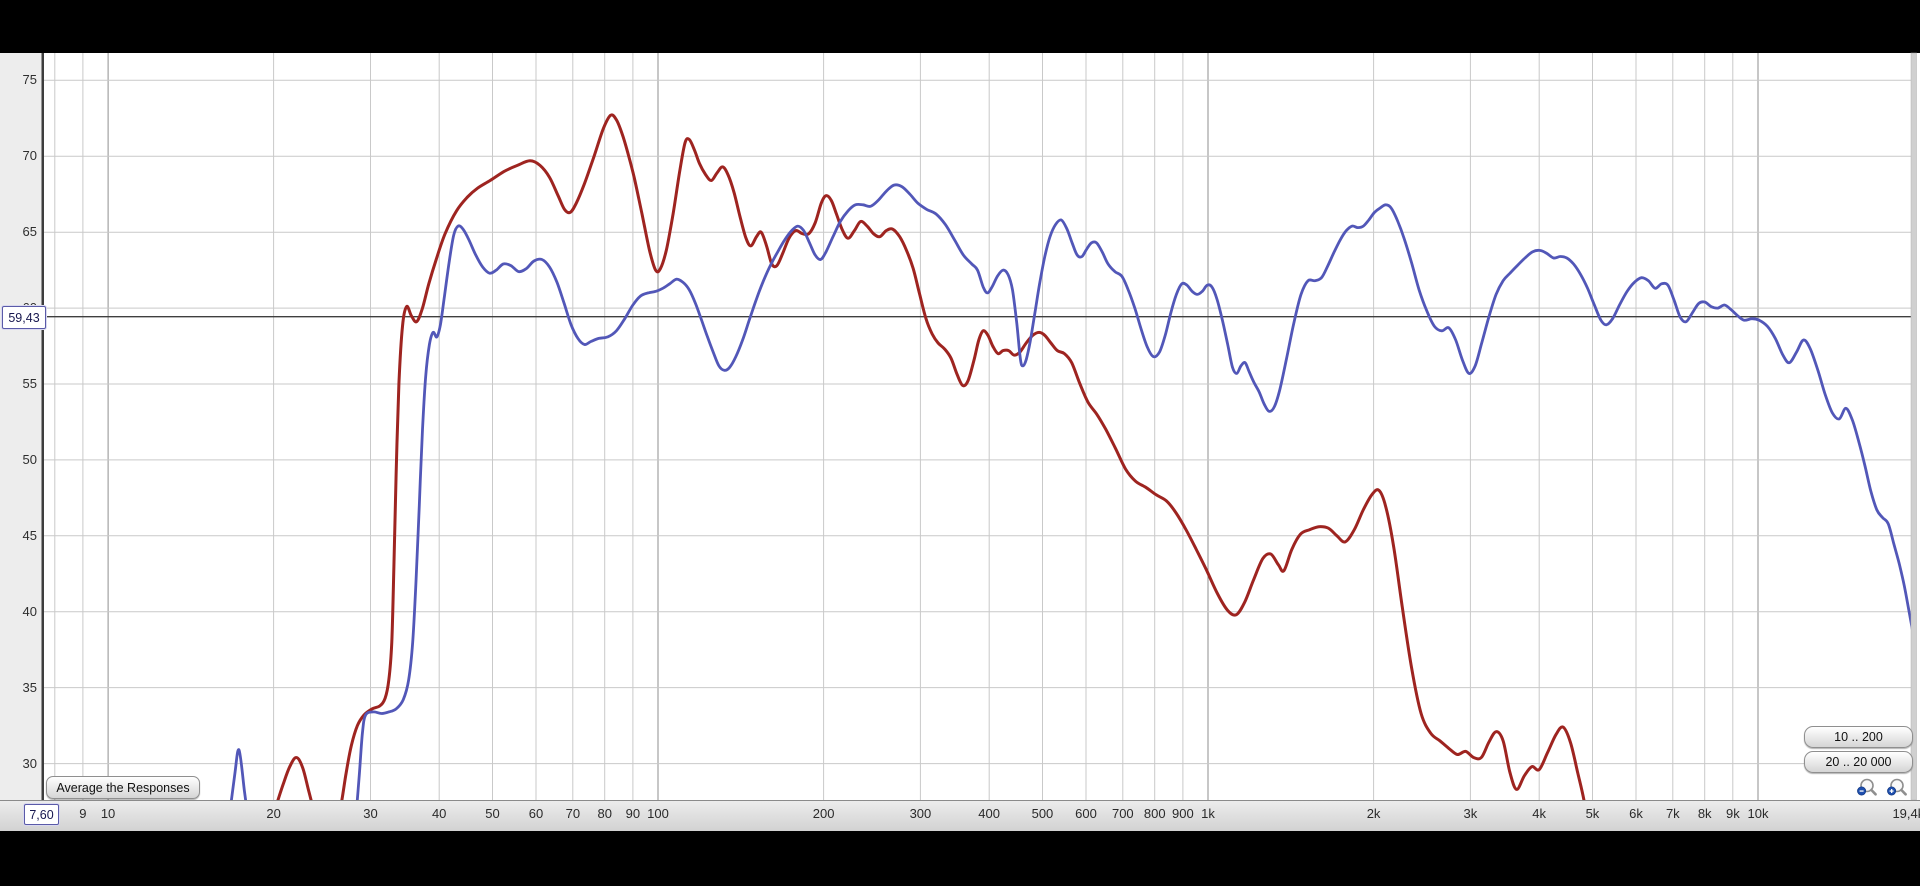 The height and width of the screenshot is (886, 1920). Describe the element at coordinates (1906, 813) in the screenshot. I see `x-tick-label: 19,4kHz` at that location.